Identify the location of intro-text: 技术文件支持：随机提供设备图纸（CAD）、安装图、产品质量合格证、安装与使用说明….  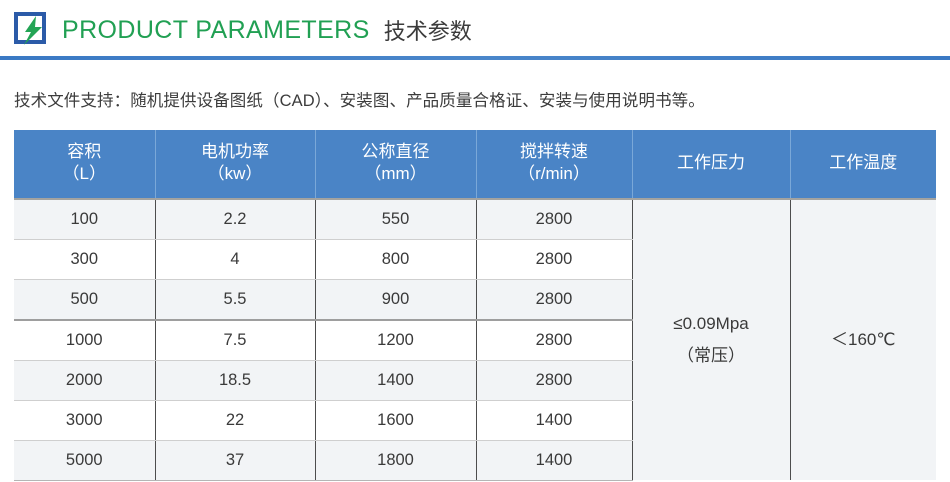
(359, 101).